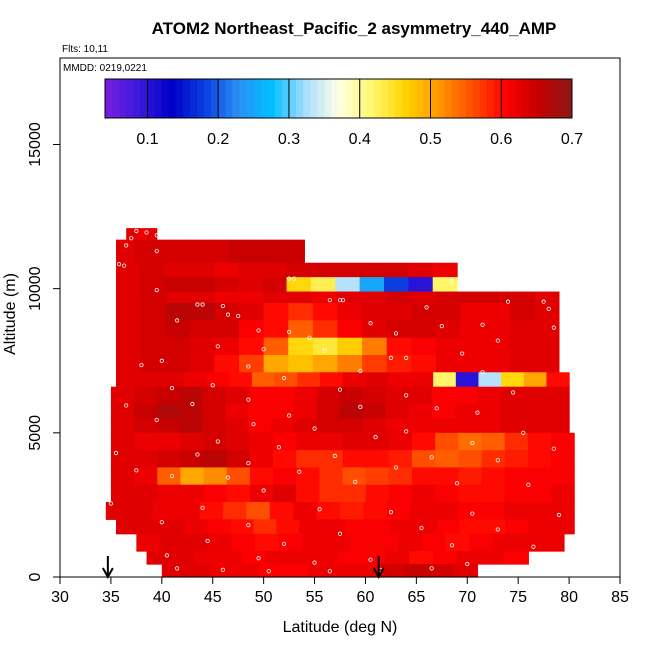  What do you see at coordinates (105, 68) in the screenshot?
I see `dates-label: MMDD: 0219,0221` at bounding box center [105, 68].